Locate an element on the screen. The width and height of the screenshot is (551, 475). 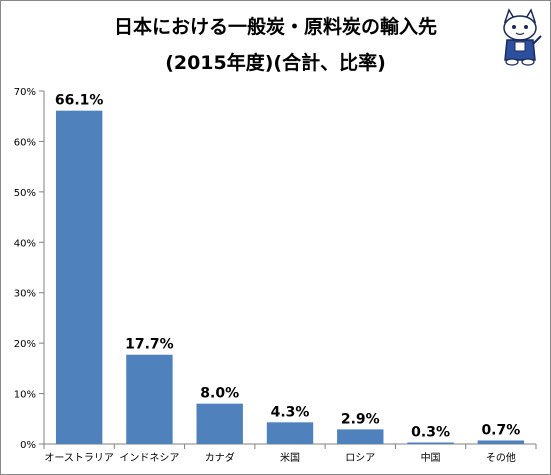
data-label: 0.7% is located at coordinates (500, 430).